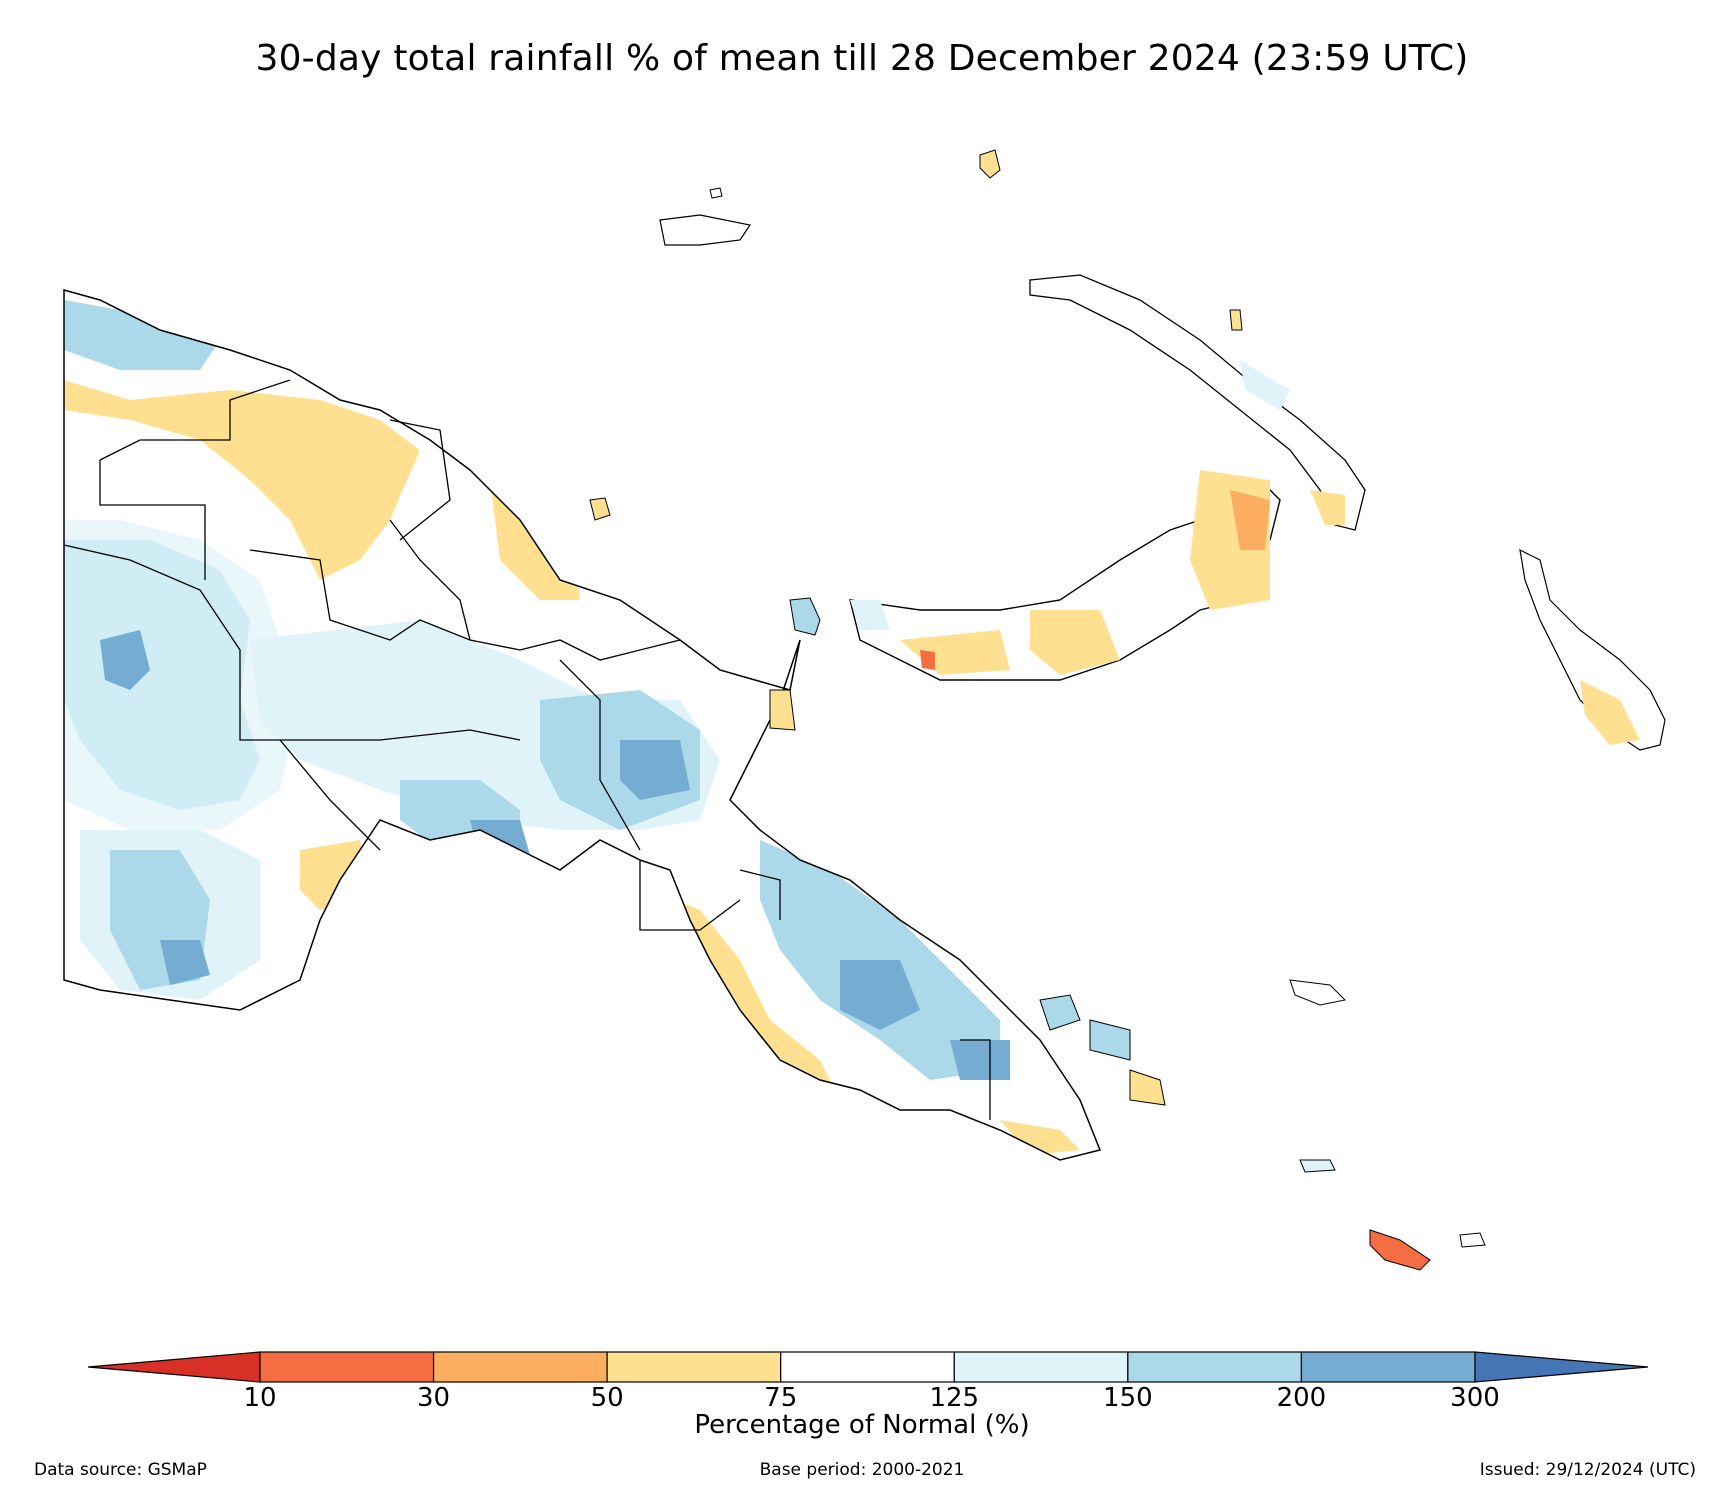 This screenshot has width=1724, height=1494. What do you see at coordinates (1301, 1398) in the screenshot?
I see `colorbar-tick-label: 200` at bounding box center [1301, 1398].